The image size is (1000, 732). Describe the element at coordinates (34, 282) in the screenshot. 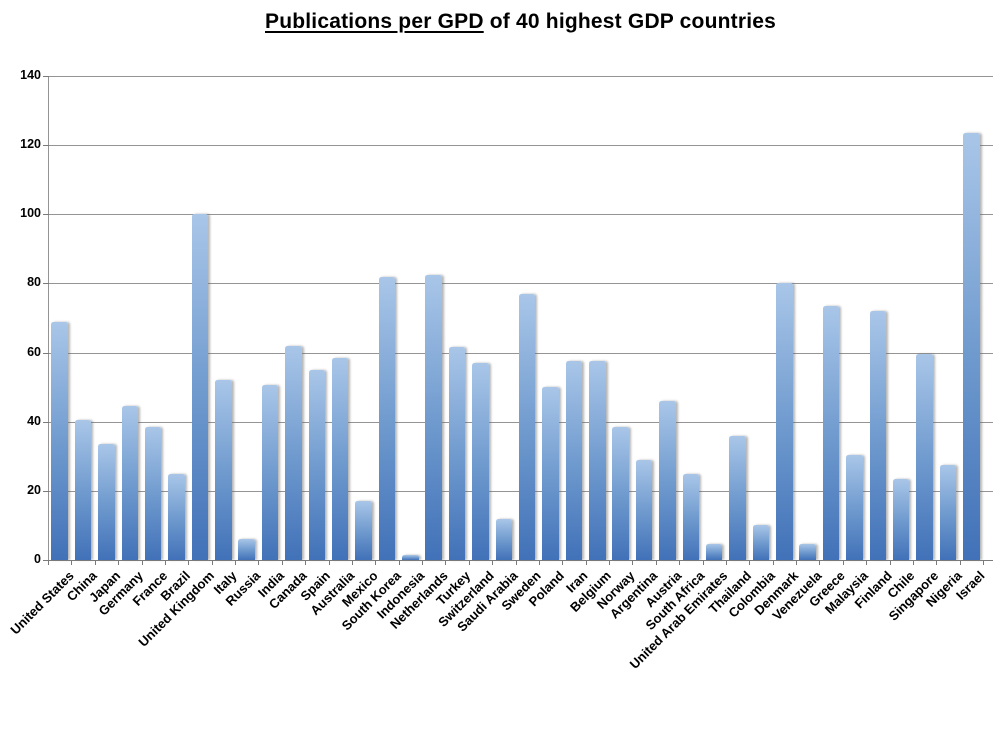

I see `y-tick-label-80: 80` at that location.